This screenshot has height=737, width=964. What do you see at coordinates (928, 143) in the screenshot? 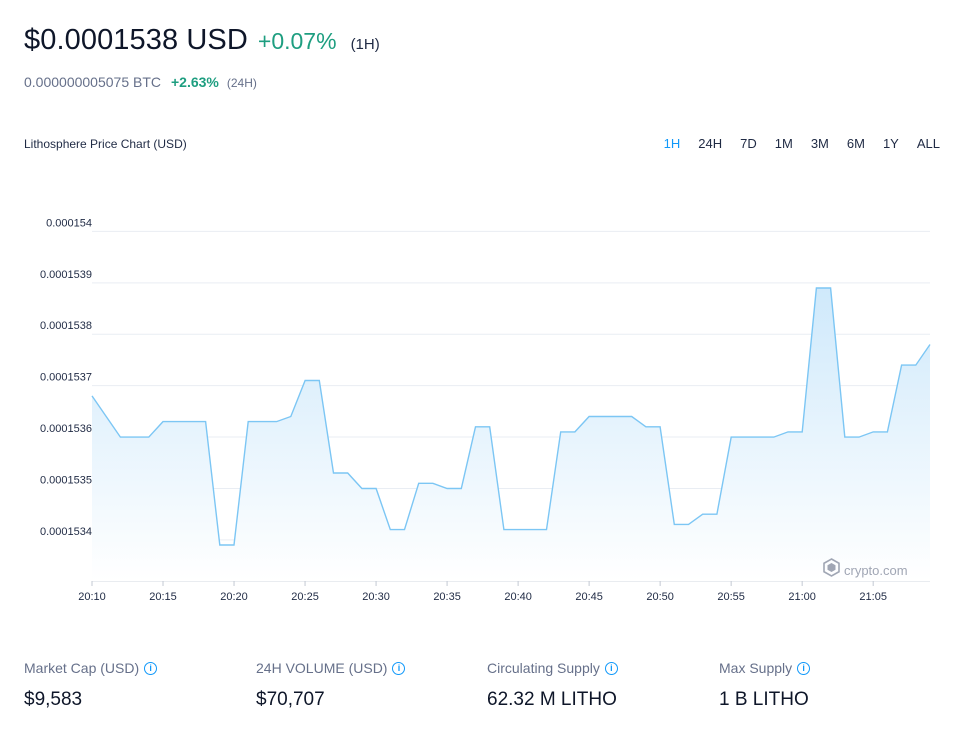
I see `tab-range-all: ALL` at bounding box center [928, 143].